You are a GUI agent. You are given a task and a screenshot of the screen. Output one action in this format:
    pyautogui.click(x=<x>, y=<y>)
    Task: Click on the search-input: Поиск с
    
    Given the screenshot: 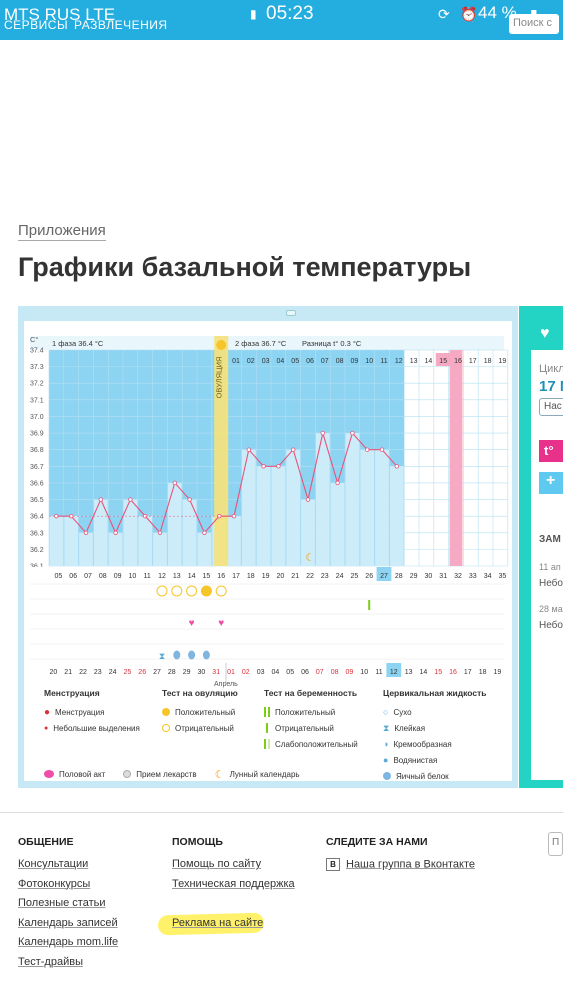 What is the action you would take?
    pyautogui.click(x=534, y=24)
    